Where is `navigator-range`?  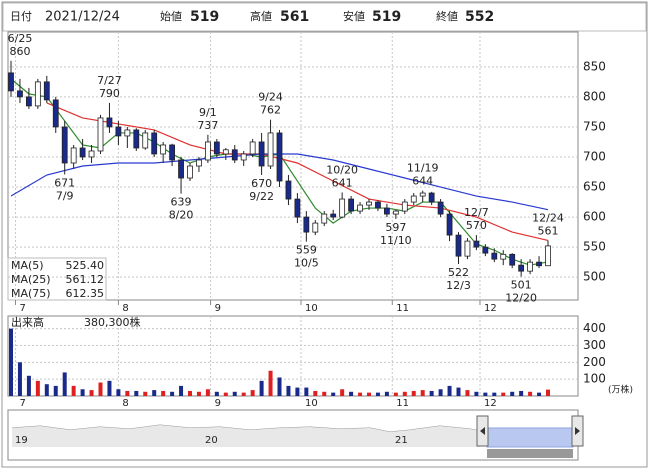 navigator-range is located at coordinates (530, 437).